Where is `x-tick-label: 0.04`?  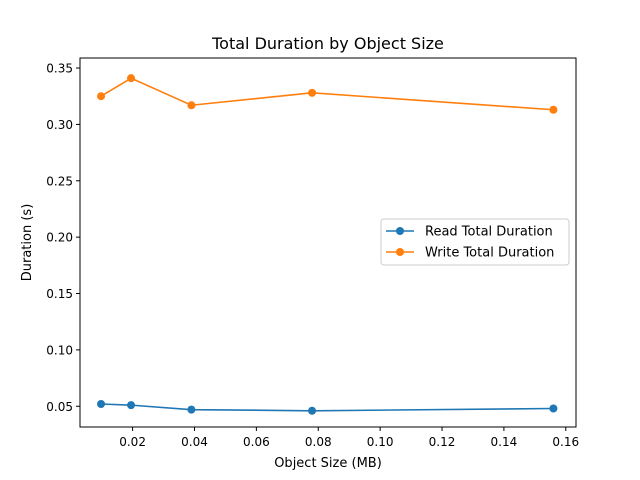
x-tick-label: 0.04 is located at coordinates (194, 442).